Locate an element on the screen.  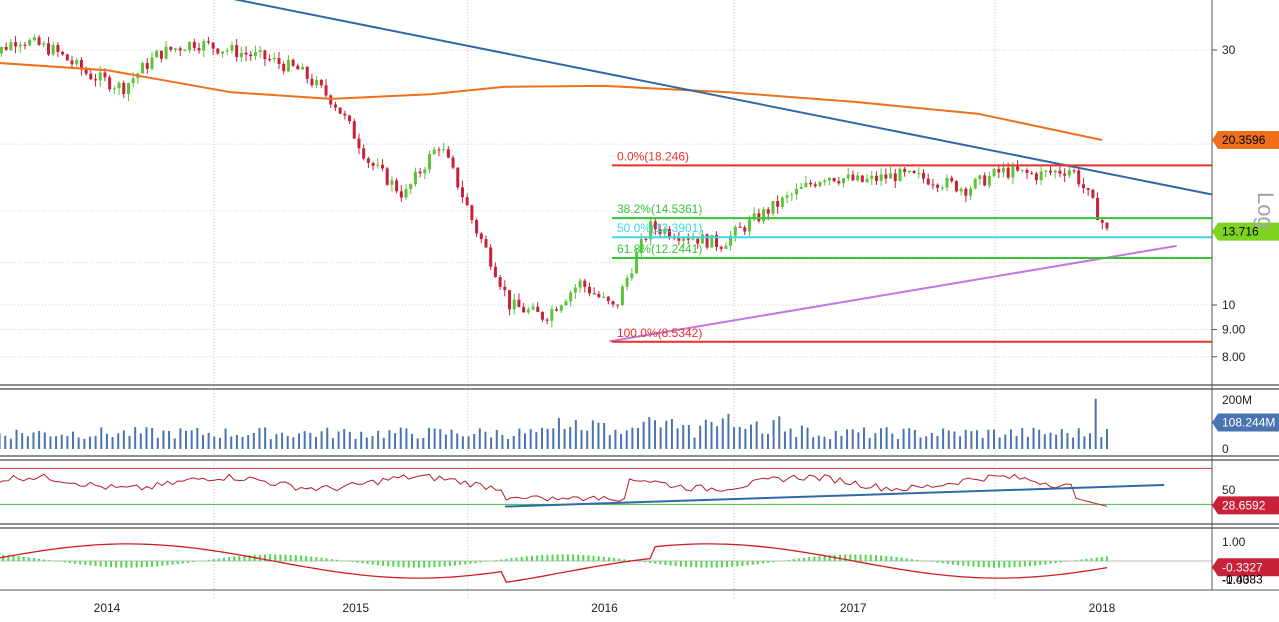
x-tick-label: 2017 is located at coordinates (853, 608).